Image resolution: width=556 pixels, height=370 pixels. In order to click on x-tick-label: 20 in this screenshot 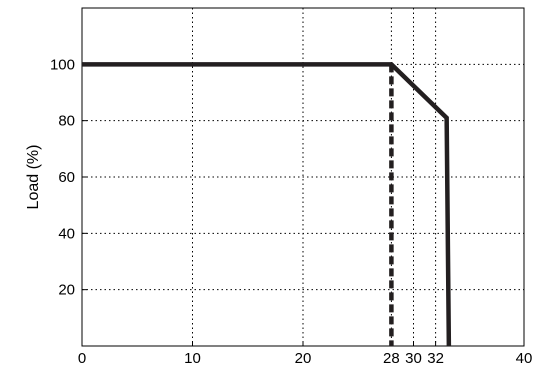, I will do `click(303, 358)`.